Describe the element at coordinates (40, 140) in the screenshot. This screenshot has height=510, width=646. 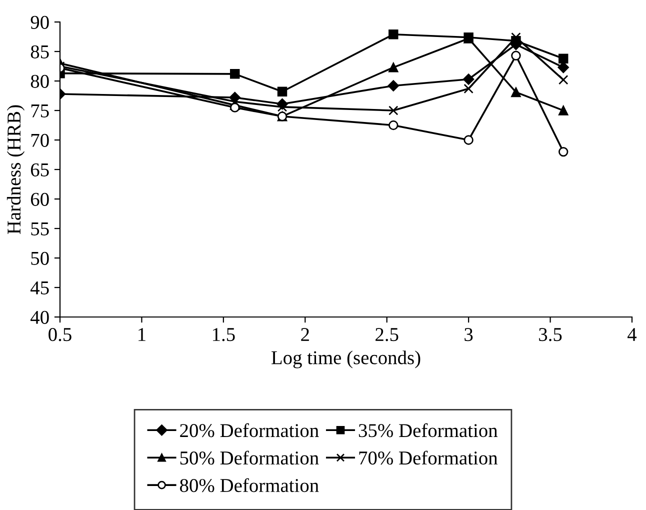
I see `y-tick-label: 70` at that location.